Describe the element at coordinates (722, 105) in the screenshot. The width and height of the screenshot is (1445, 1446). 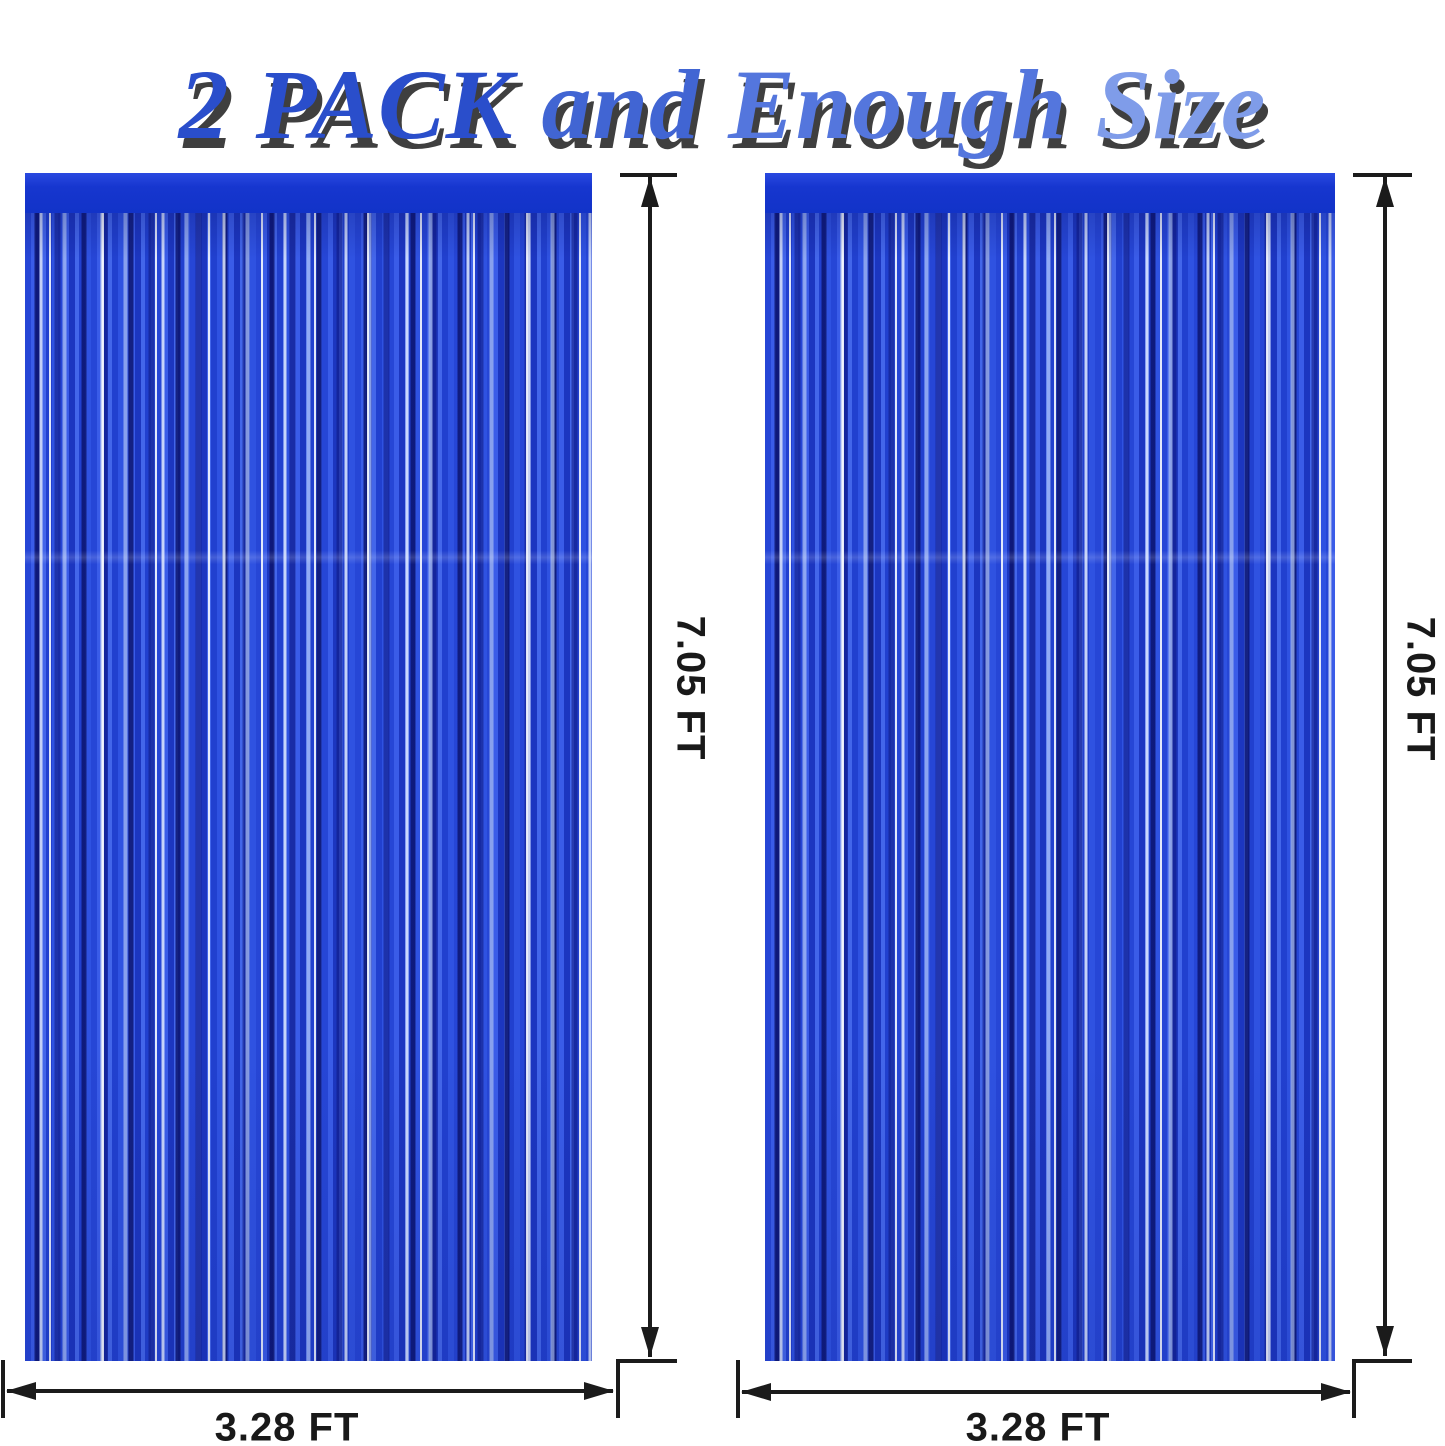
I see `page-title: 2 PACK and Enough Size` at that location.